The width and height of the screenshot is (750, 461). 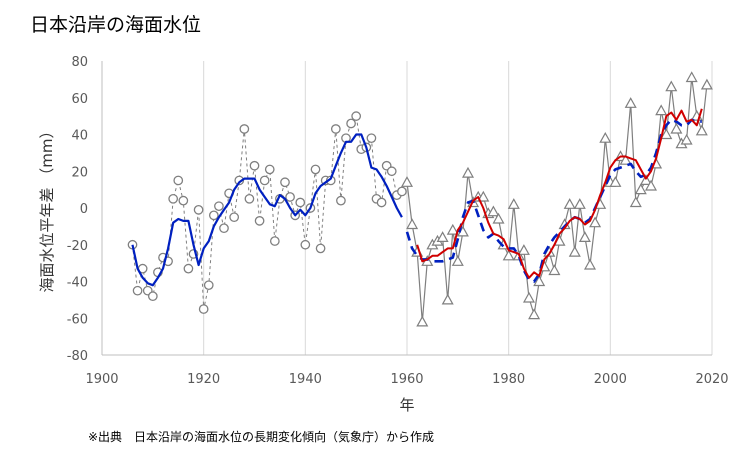 What do you see at coordinates (84, 209) in the screenshot?
I see `y-tick-label: 0` at bounding box center [84, 209].